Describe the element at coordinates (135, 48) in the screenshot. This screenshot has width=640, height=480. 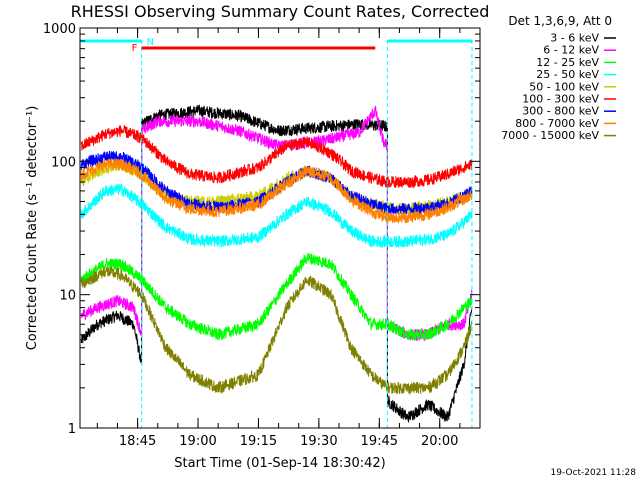
I see `flag-label-f: F` at that location.